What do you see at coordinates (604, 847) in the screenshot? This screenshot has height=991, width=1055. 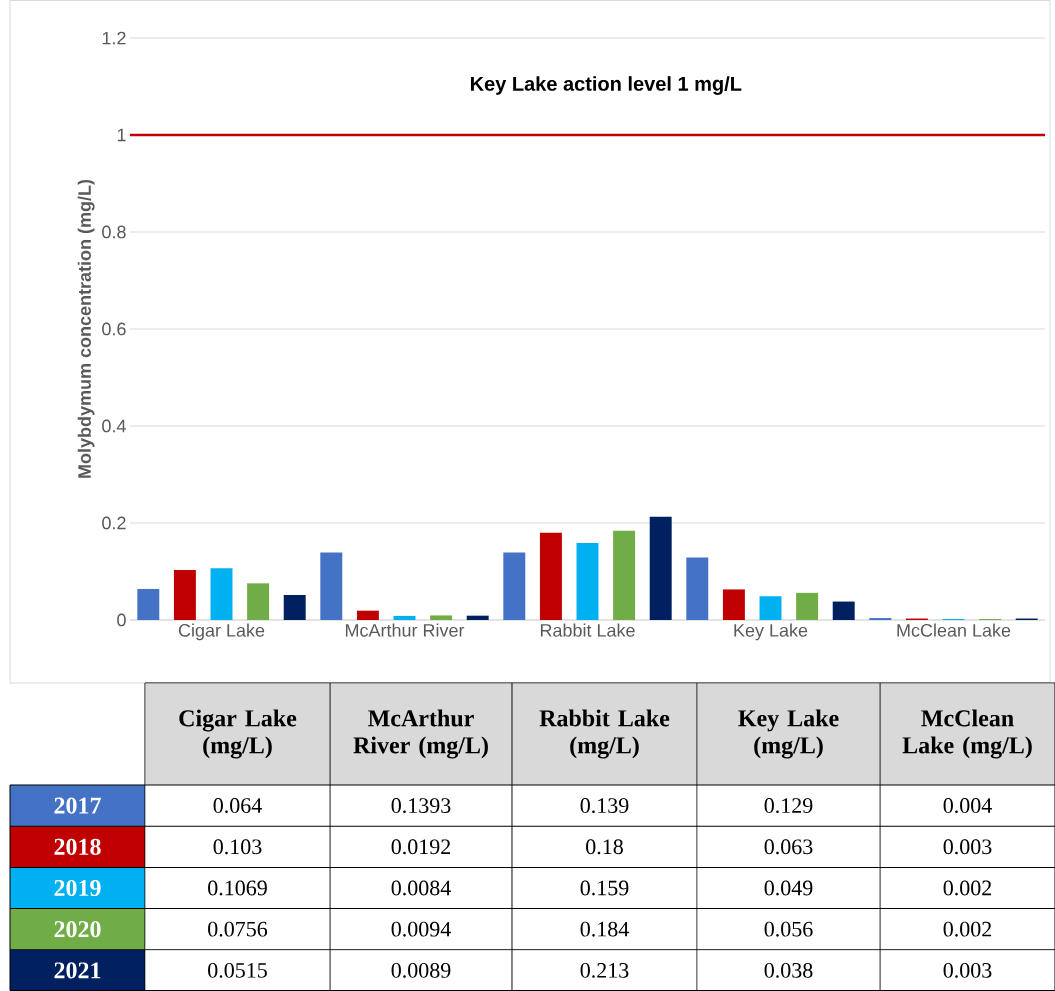 I see `data-label: 0.18` at bounding box center [604, 847].